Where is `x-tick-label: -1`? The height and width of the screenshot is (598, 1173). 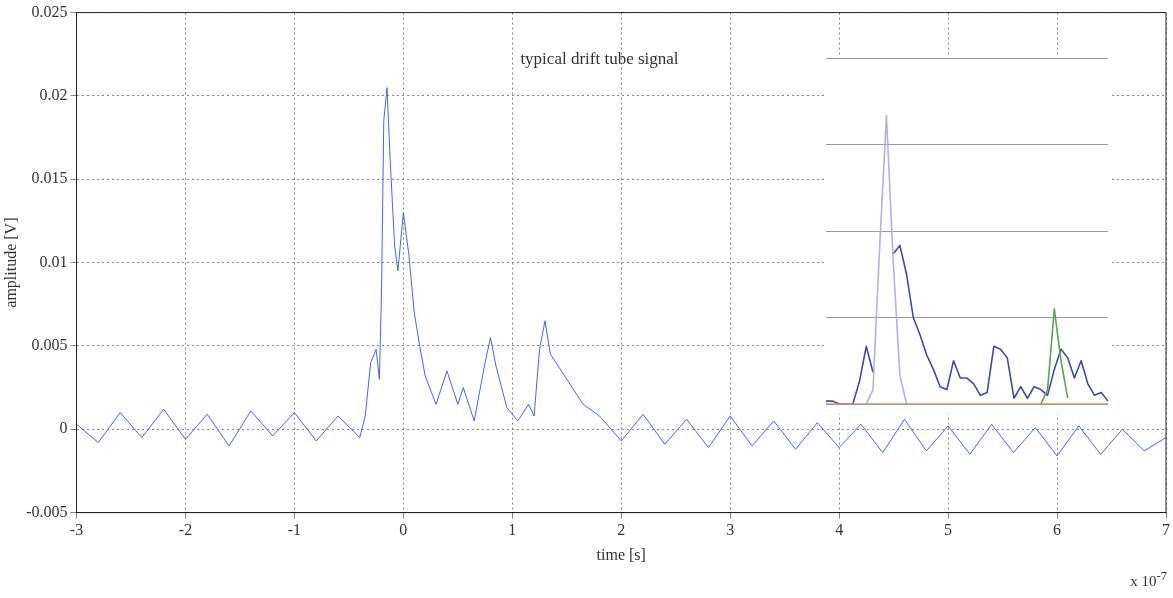
x-tick-label: -1 is located at coordinates (294, 530).